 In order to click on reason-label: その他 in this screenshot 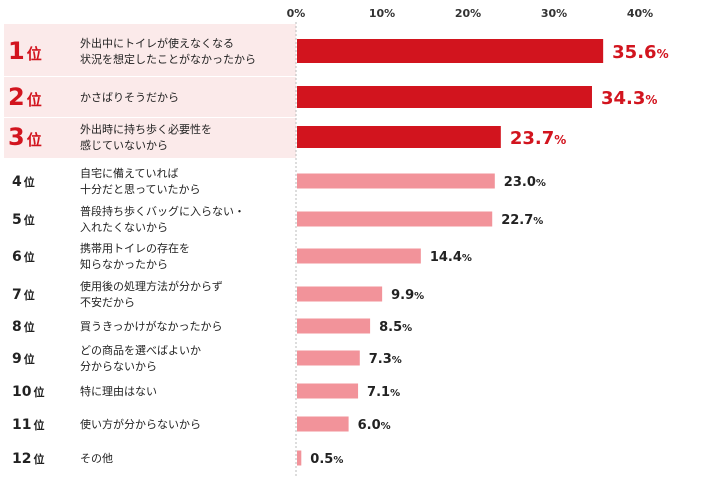, I will do `click(96, 458)`.